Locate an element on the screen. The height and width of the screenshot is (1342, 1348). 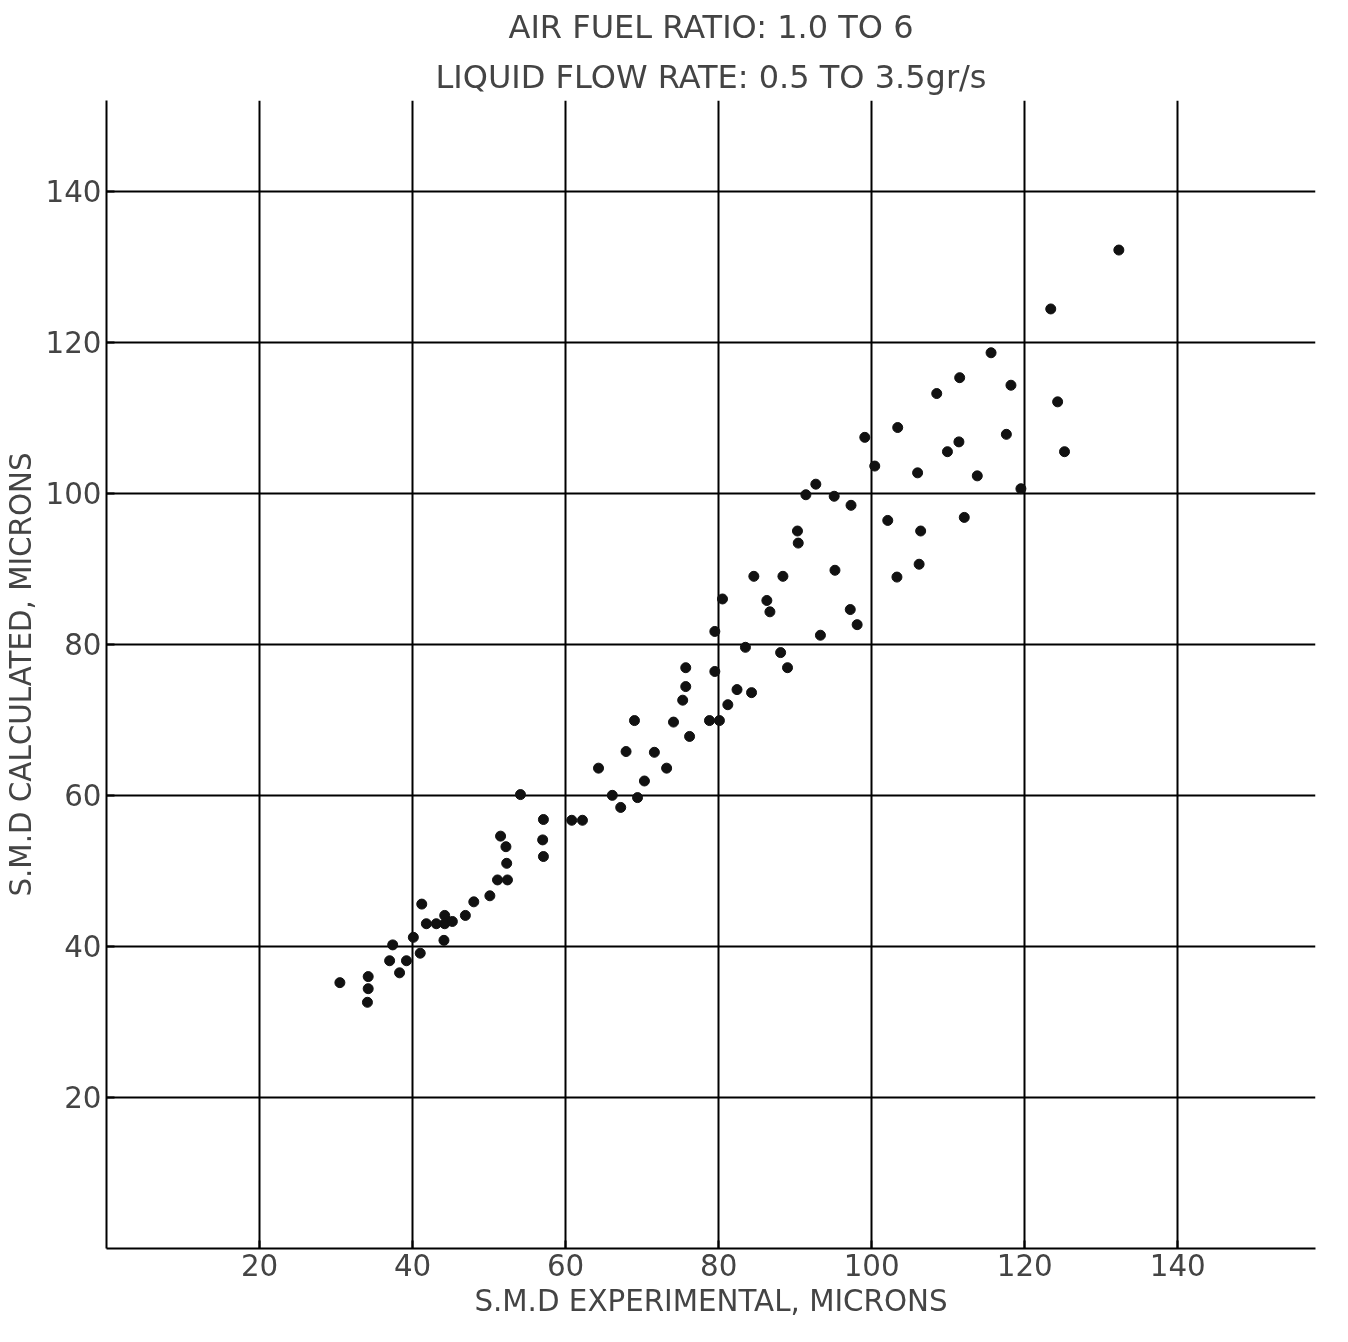
x-tick-label: 40 is located at coordinates (412, 1265).